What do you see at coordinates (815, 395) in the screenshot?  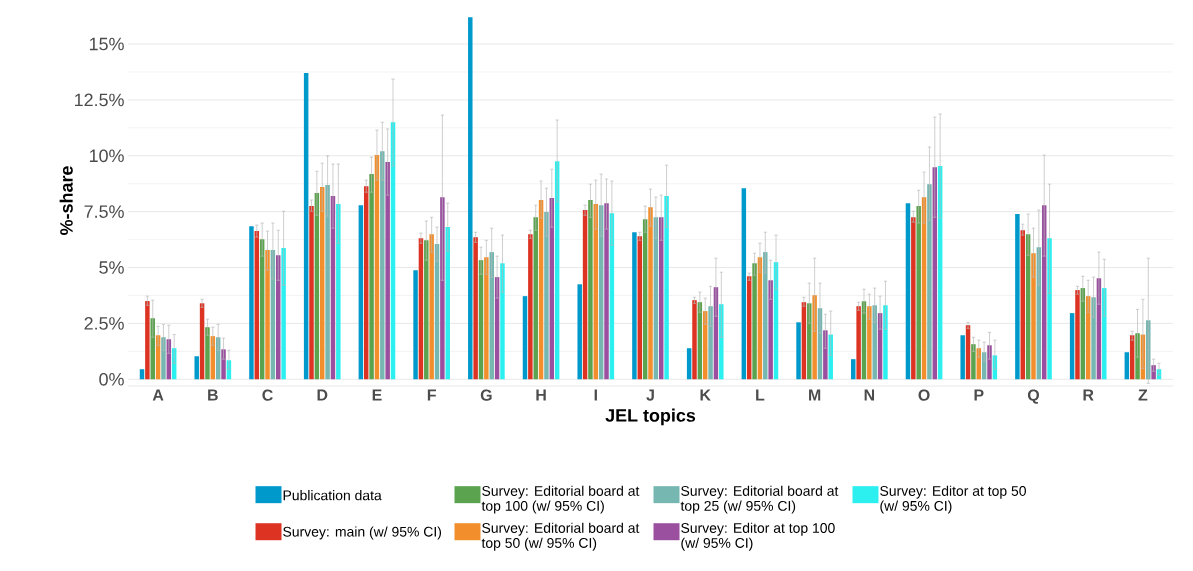 I see `x-tick-label: M` at bounding box center [815, 395].